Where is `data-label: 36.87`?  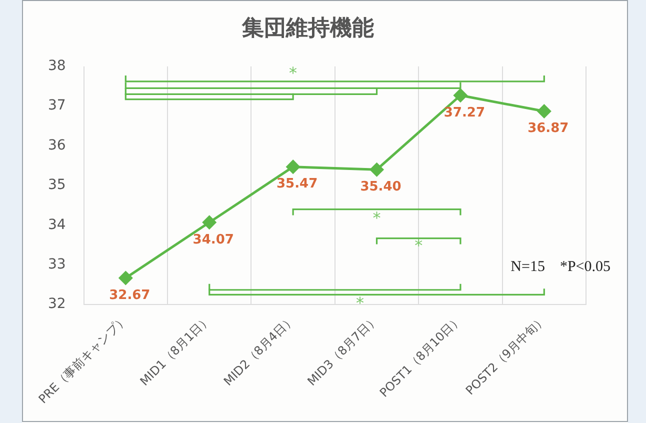 data-label: 36.87 is located at coordinates (548, 128).